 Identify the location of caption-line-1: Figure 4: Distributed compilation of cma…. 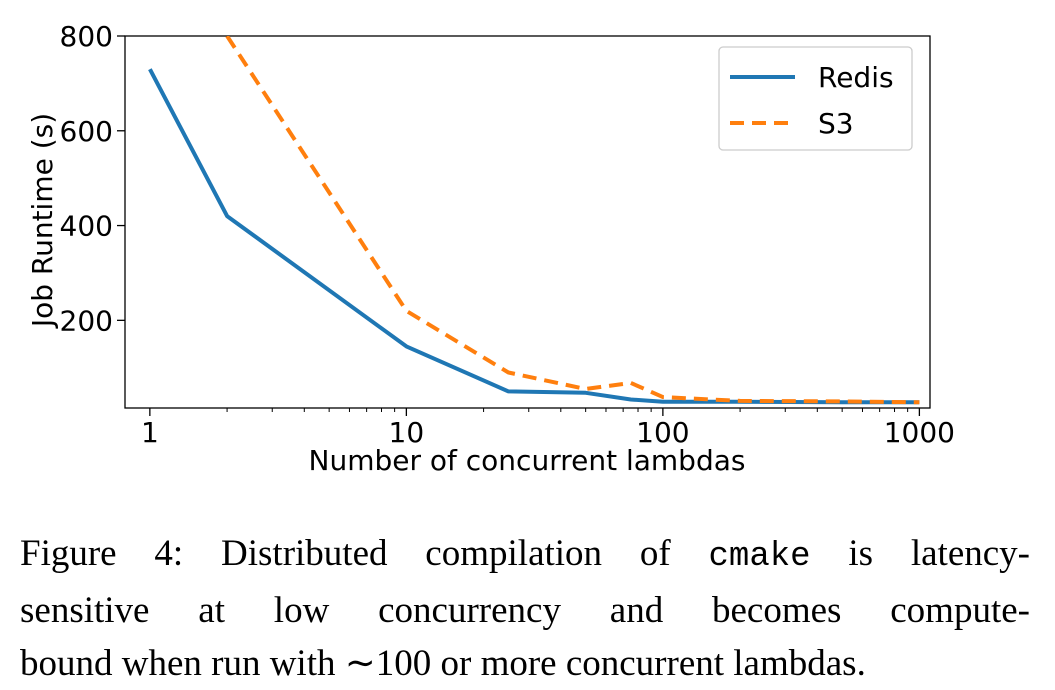
(525, 555).